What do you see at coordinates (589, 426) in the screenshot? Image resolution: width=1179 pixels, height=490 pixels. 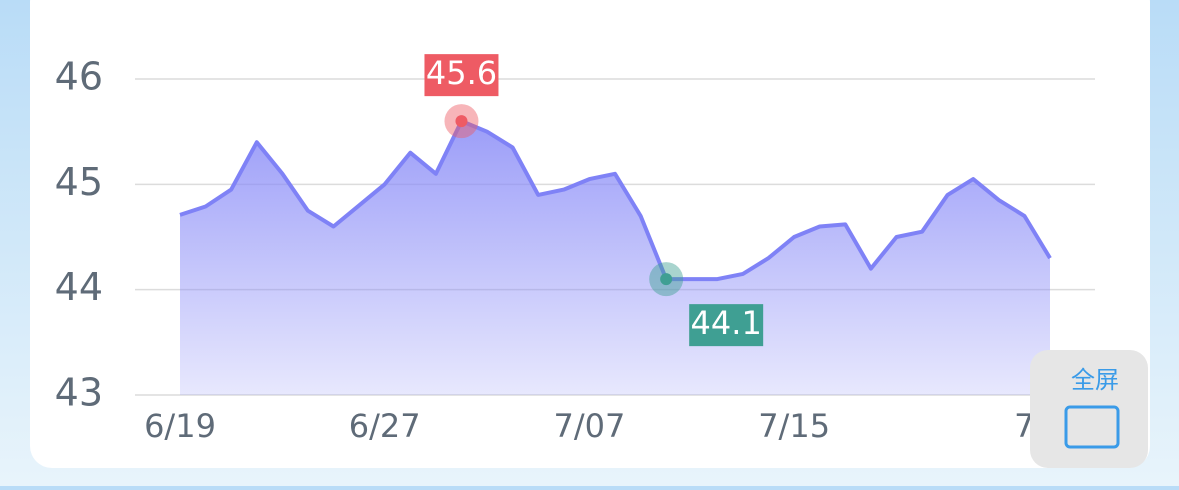 I see `x-tick-label: 7/07` at bounding box center [589, 426].